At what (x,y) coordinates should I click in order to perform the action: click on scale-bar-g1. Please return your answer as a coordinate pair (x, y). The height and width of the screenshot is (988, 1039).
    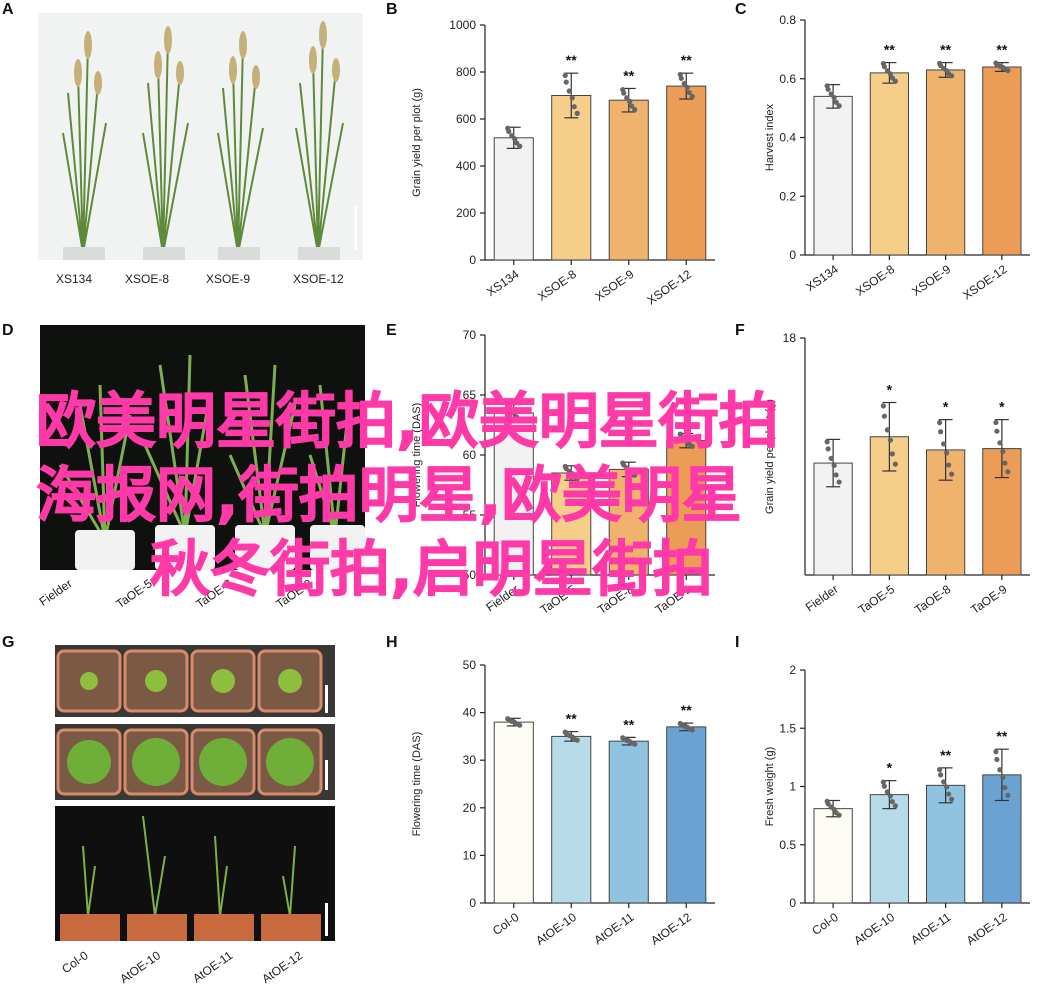
    Looking at the image, I should click on (326, 699).